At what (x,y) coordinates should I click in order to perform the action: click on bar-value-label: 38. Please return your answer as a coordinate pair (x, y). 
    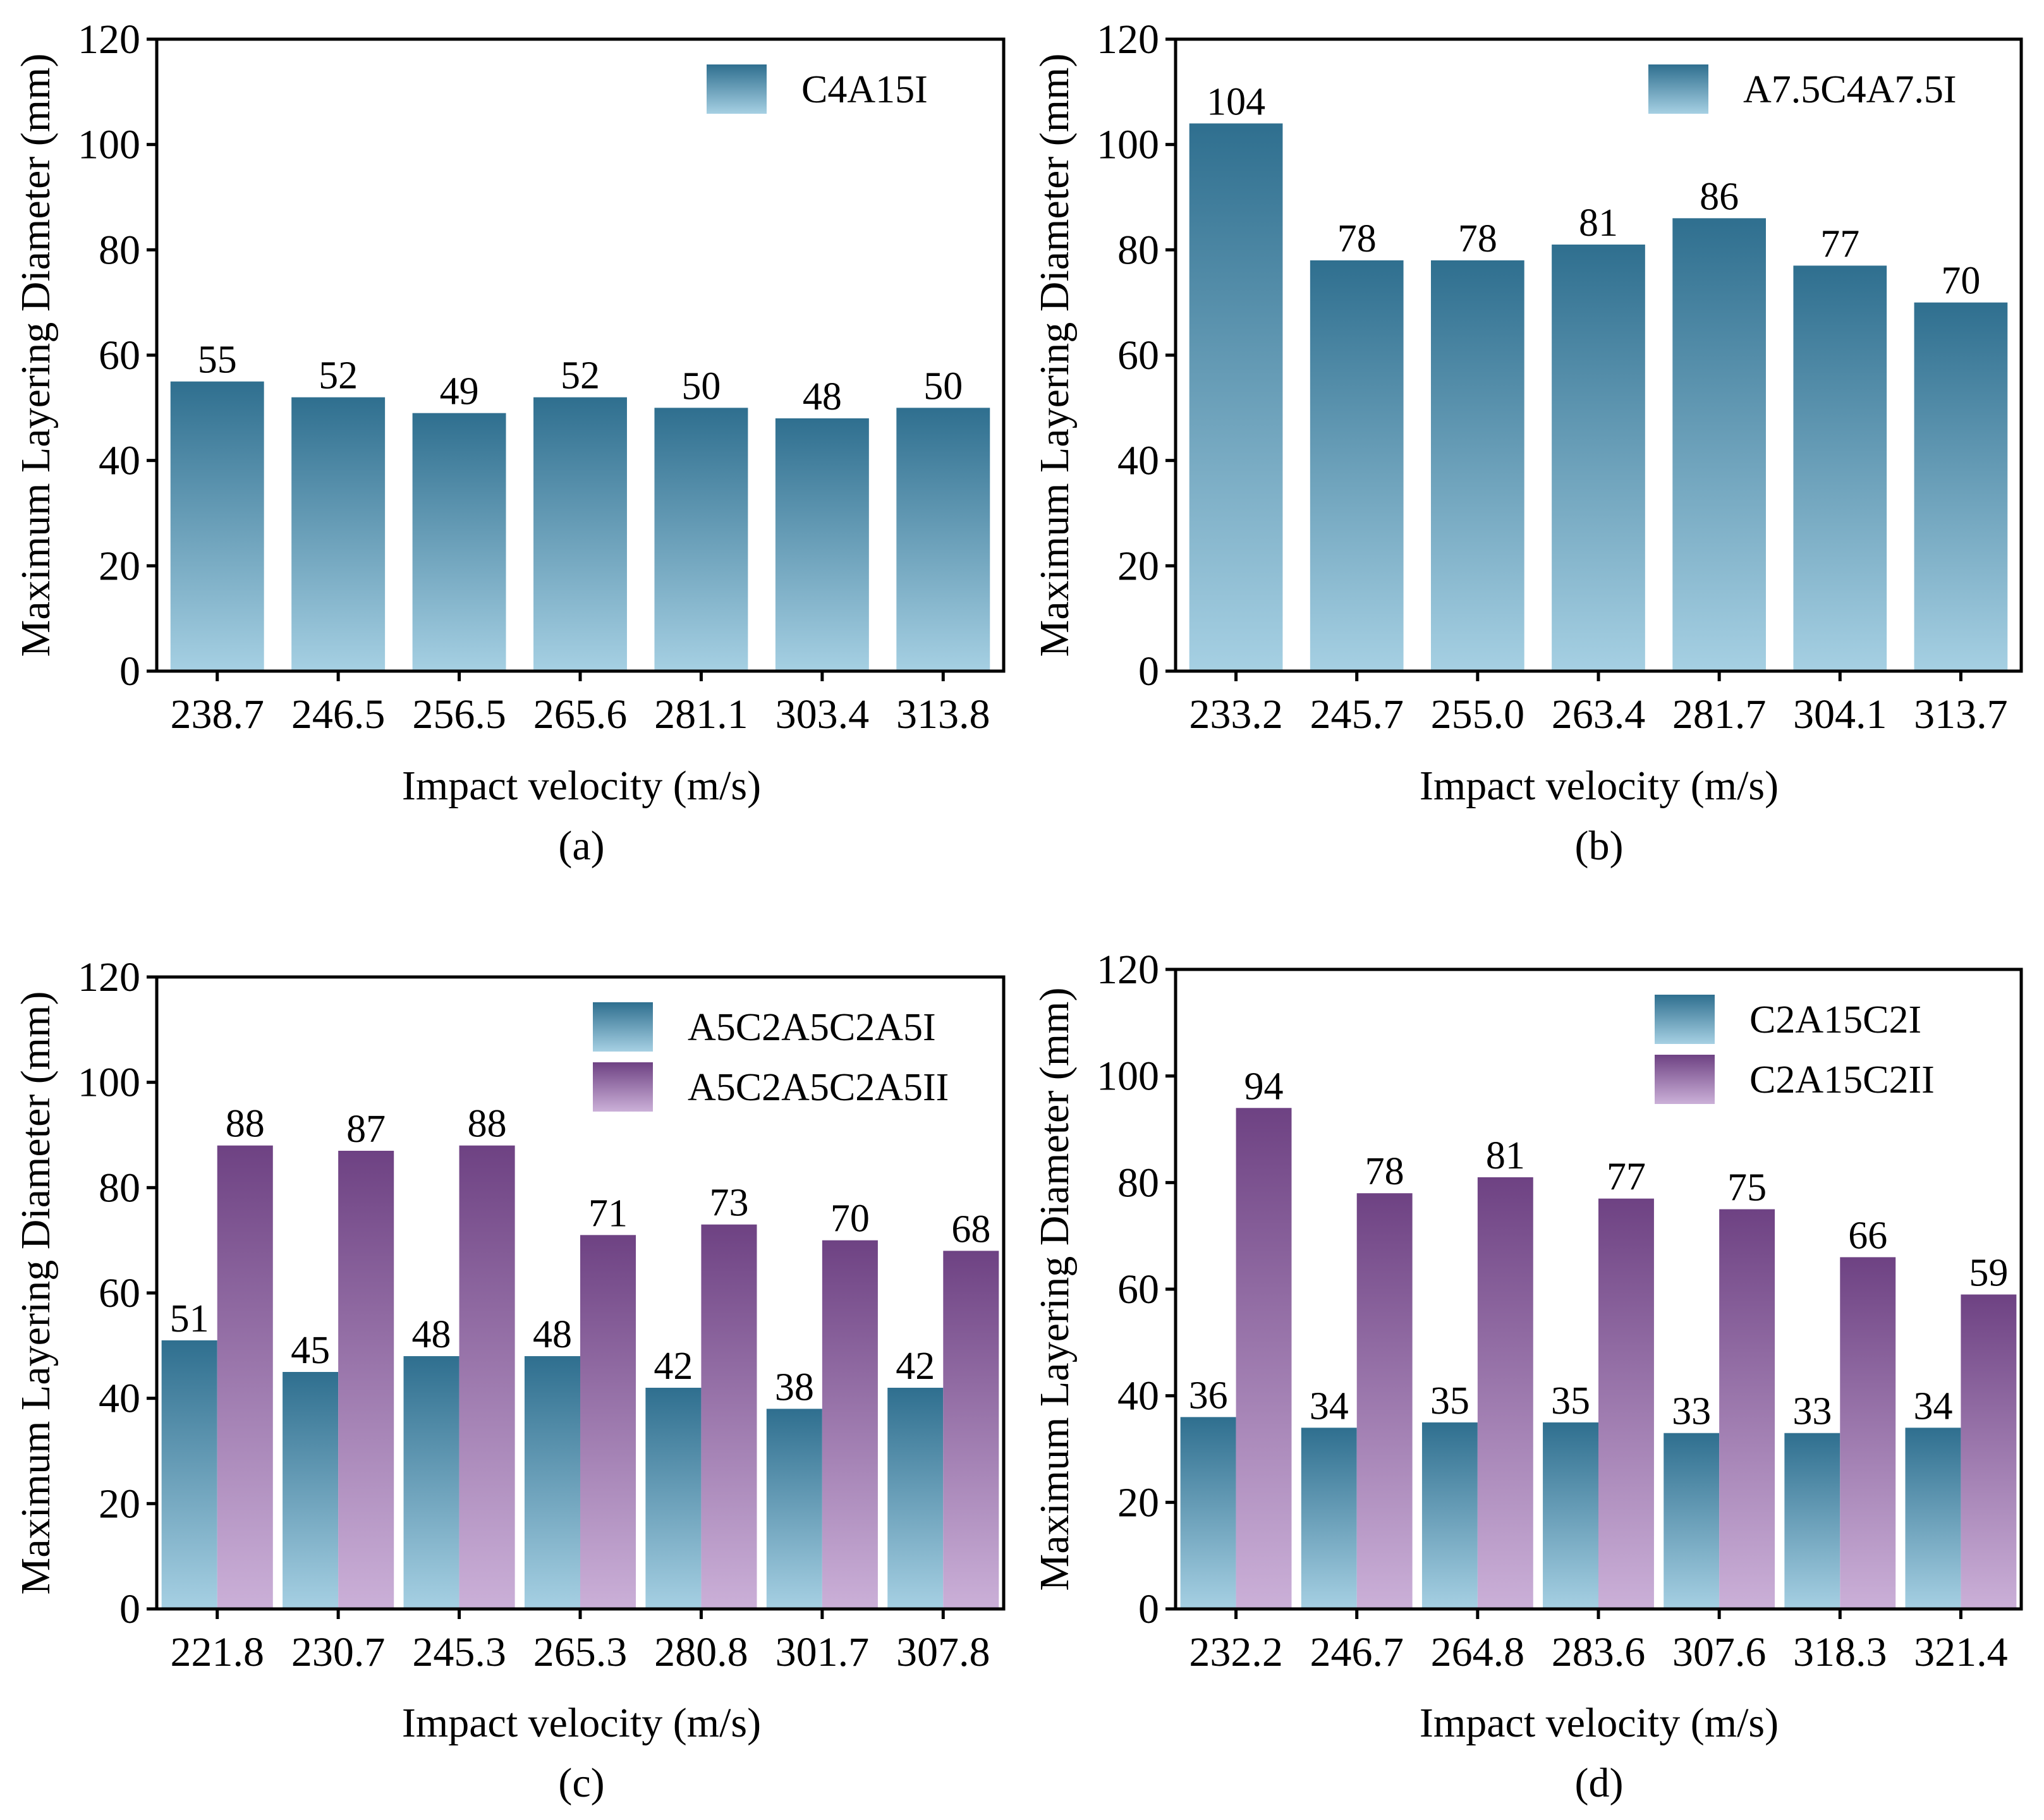
    Looking at the image, I should click on (795, 1387).